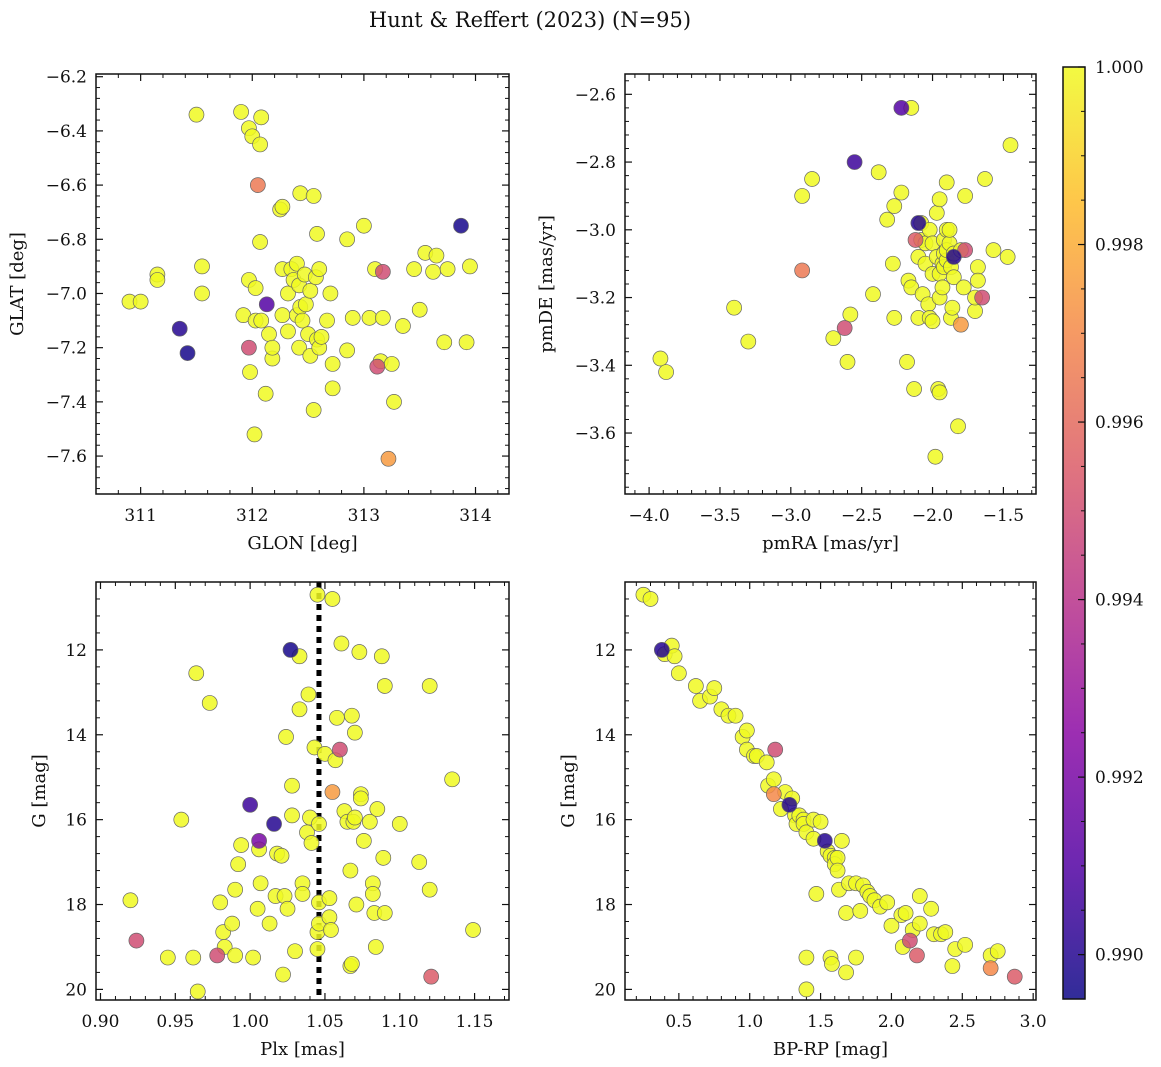  Describe the element at coordinates (595, 434) in the screenshot. I see `y-tick-label: −3.6` at that location.